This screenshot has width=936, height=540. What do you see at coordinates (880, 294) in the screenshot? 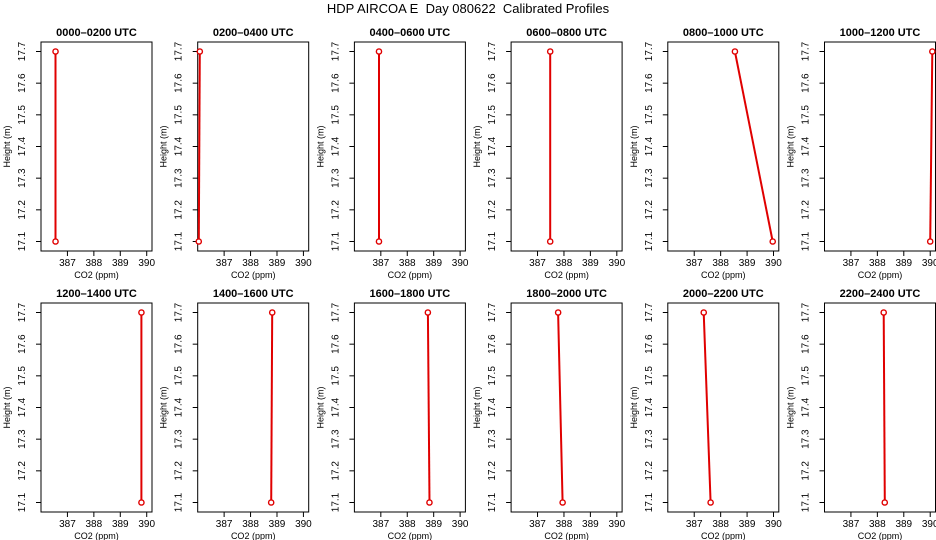
I see `panel-title: 2200–2400 UTC` at bounding box center [880, 294].